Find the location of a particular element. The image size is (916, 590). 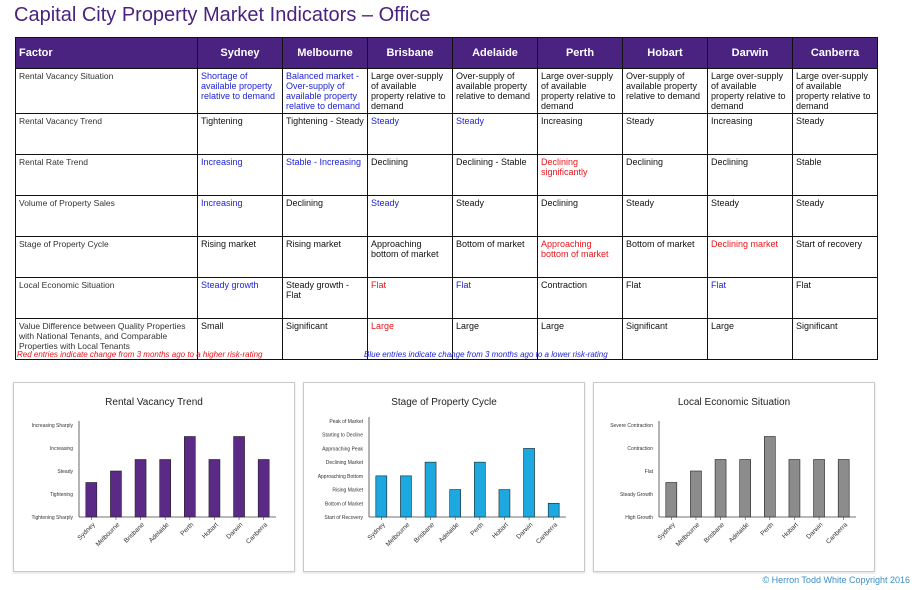

bar-sydney is located at coordinates (671, 500).